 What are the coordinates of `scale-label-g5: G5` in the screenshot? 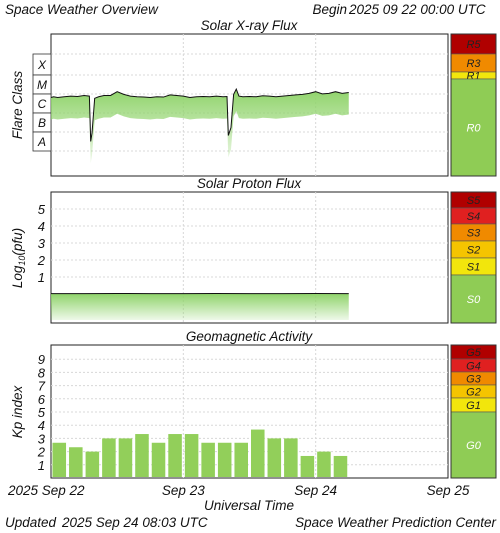 It's located at (474, 353).